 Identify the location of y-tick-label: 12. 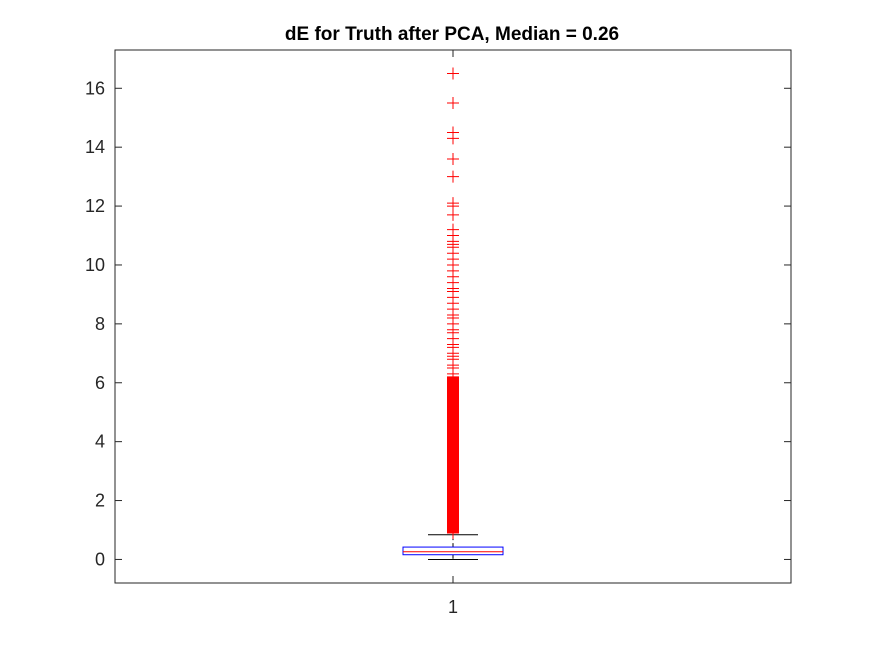
(95, 206).